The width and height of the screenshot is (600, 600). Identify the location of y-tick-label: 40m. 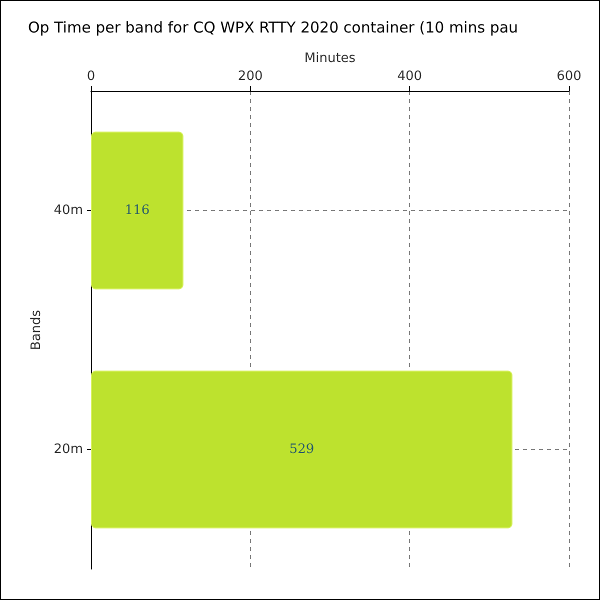
(68, 210).